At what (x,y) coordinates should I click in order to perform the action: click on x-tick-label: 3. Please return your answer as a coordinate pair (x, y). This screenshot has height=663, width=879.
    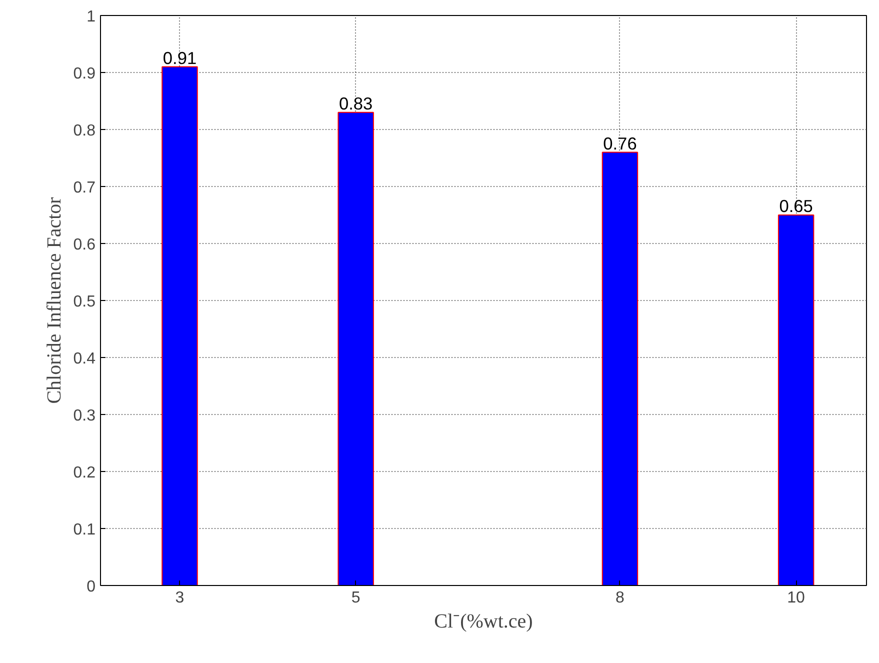
    Looking at the image, I should click on (179, 598).